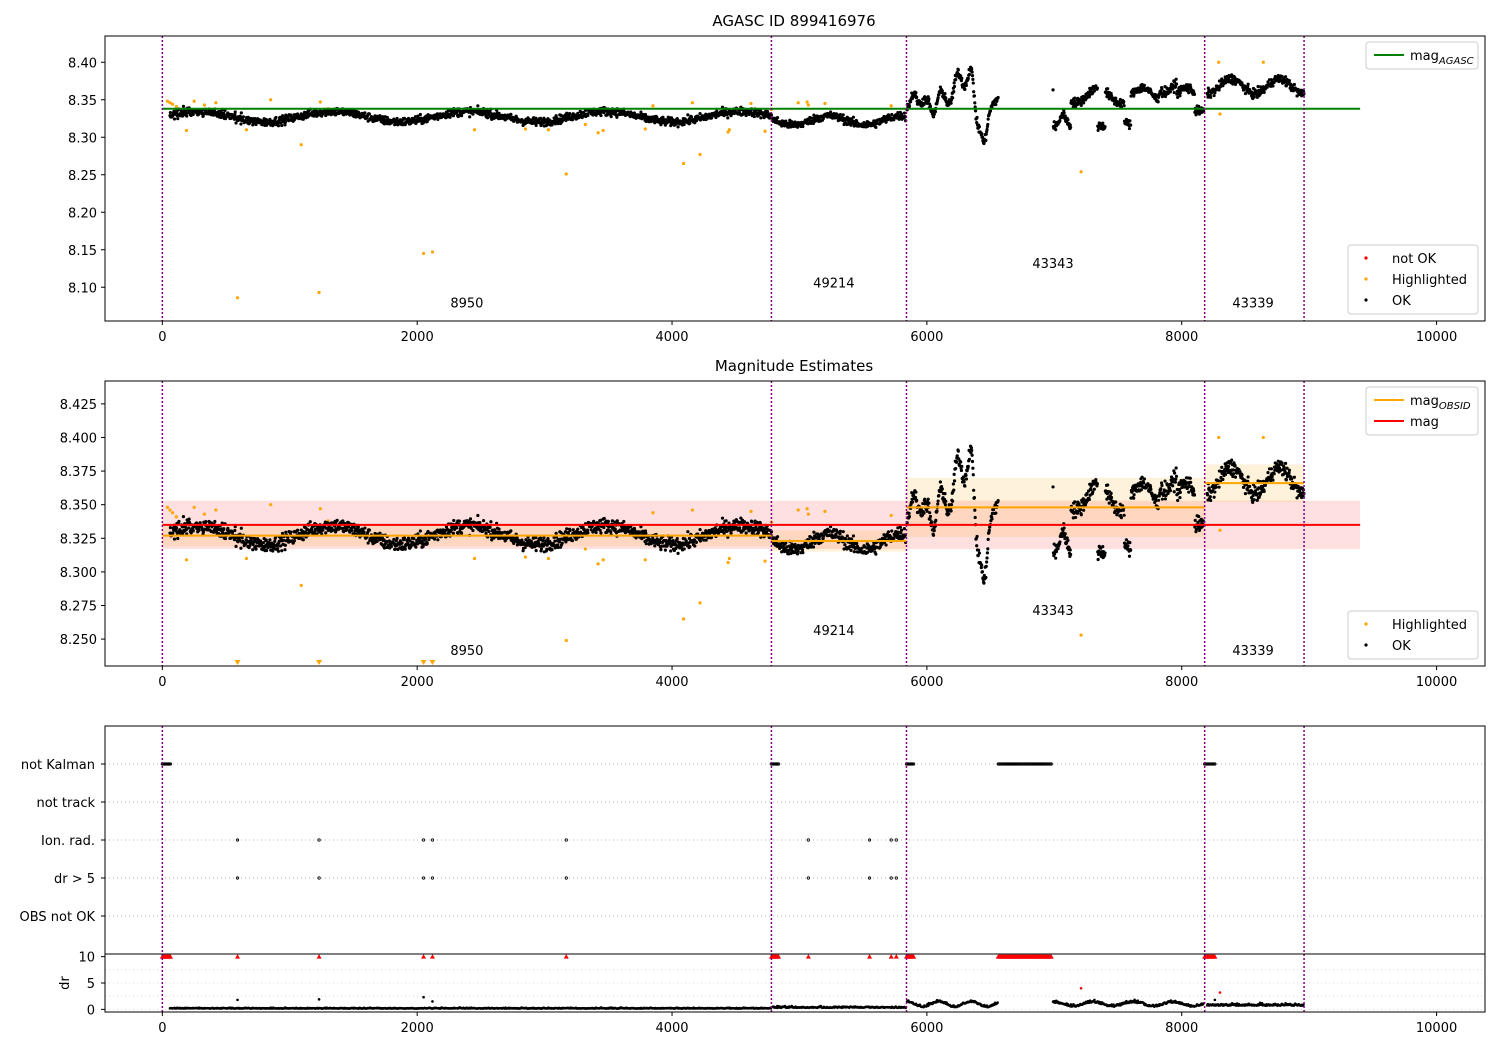 This screenshot has width=1500, height=1054. What do you see at coordinates (671, 337) in the screenshot?
I see `x-tick-label: 4000` at bounding box center [671, 337].